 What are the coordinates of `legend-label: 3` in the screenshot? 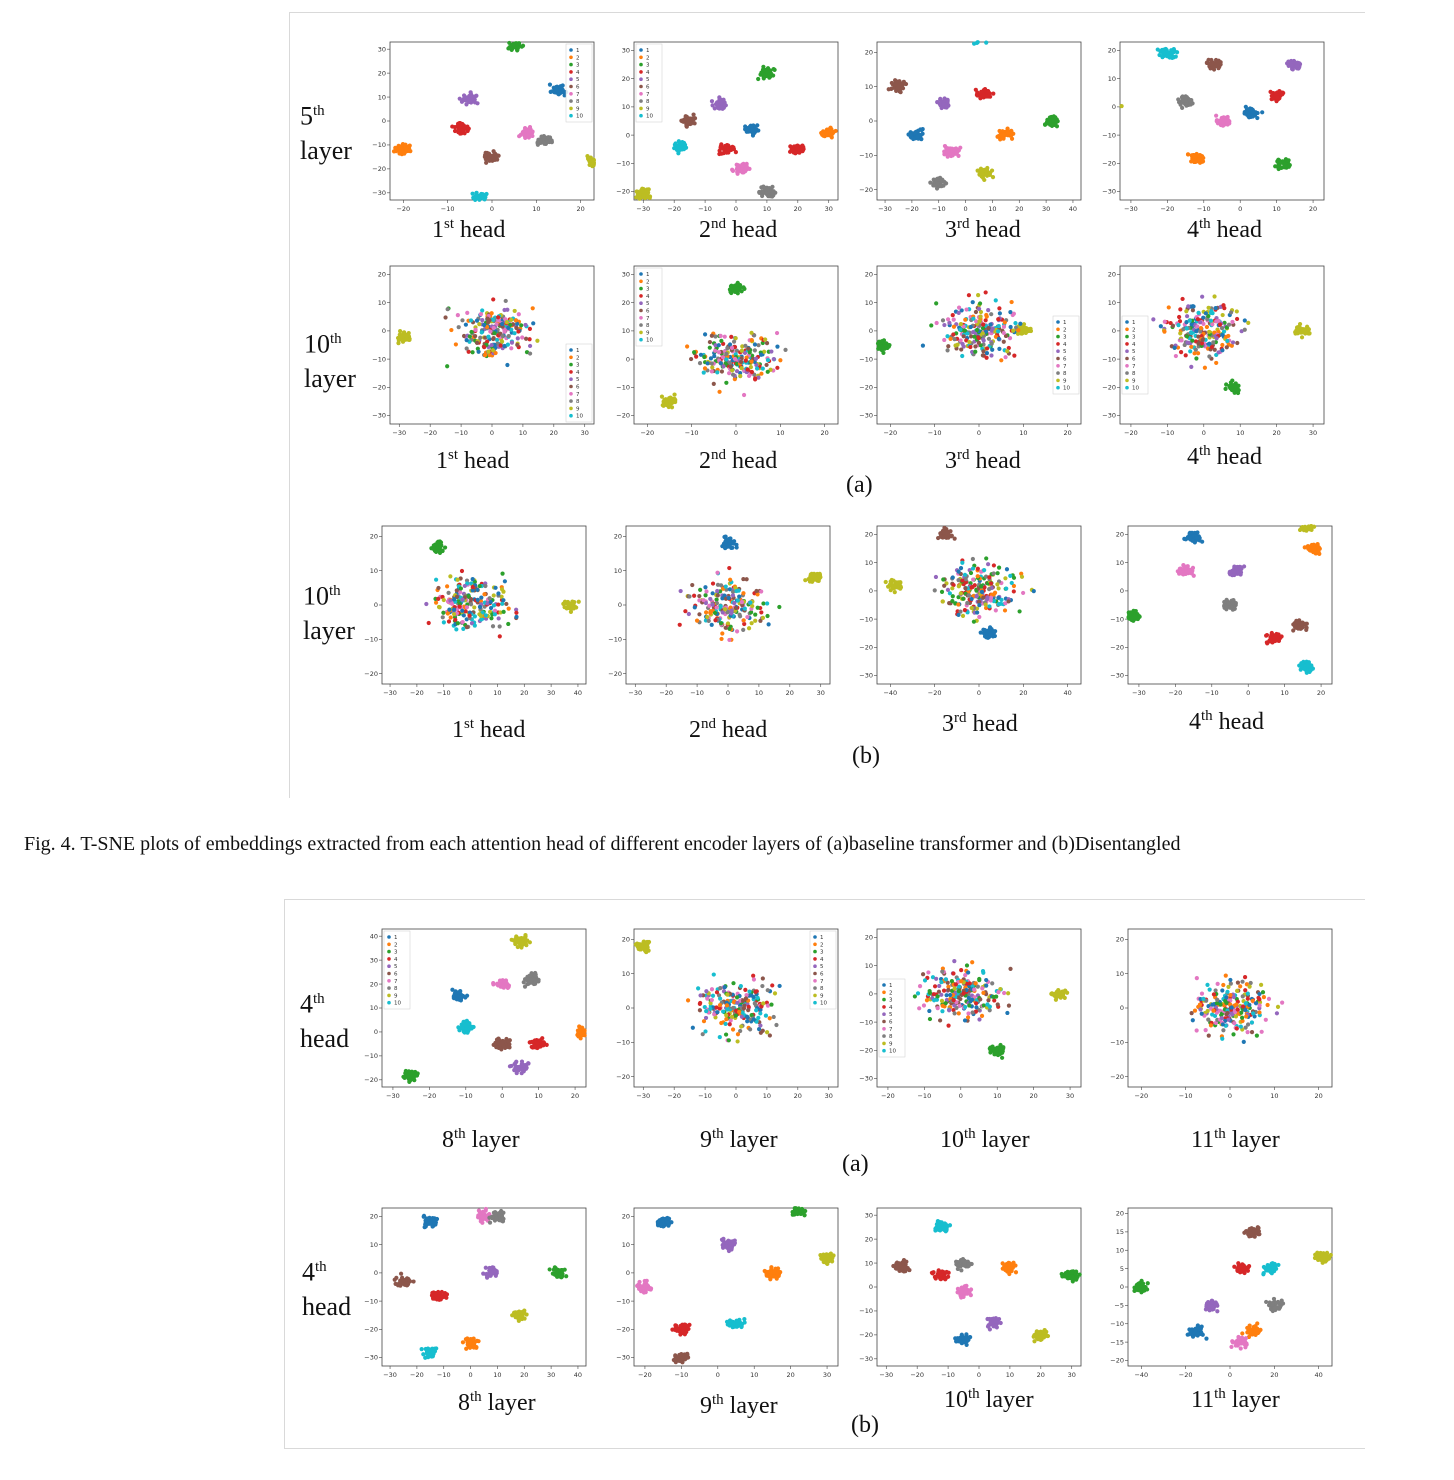 It's located at (578, 366).